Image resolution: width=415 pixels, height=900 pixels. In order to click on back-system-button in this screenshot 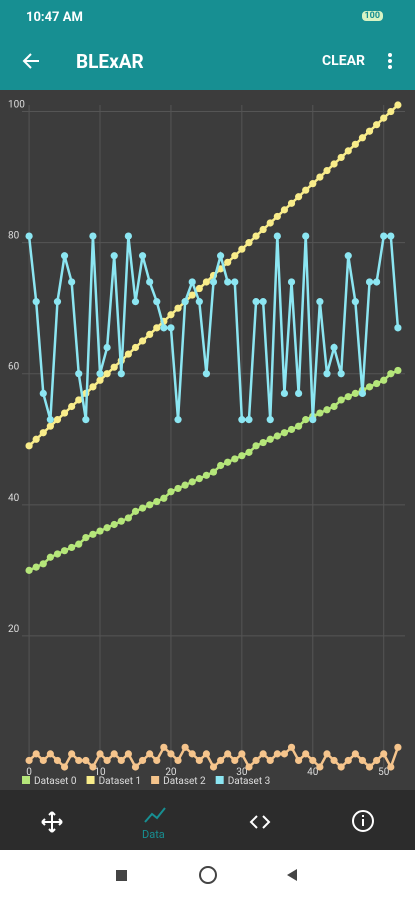, I will do `click(292, 875)`.